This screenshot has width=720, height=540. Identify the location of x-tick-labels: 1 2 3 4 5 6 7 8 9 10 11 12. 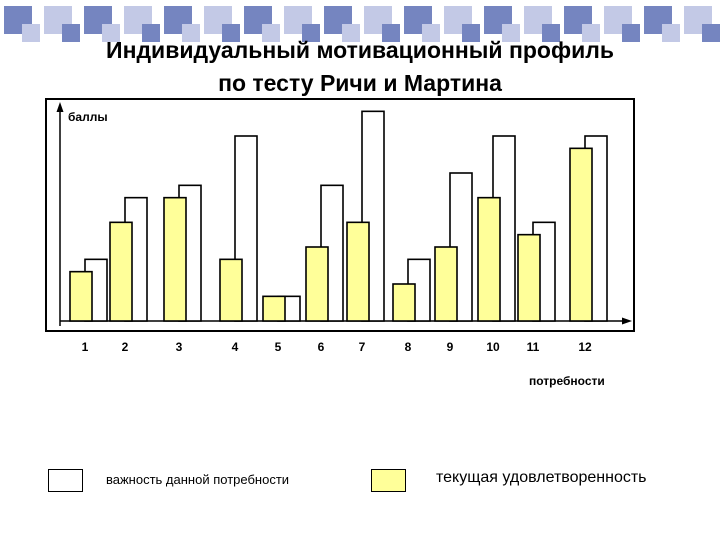
(337, 347).